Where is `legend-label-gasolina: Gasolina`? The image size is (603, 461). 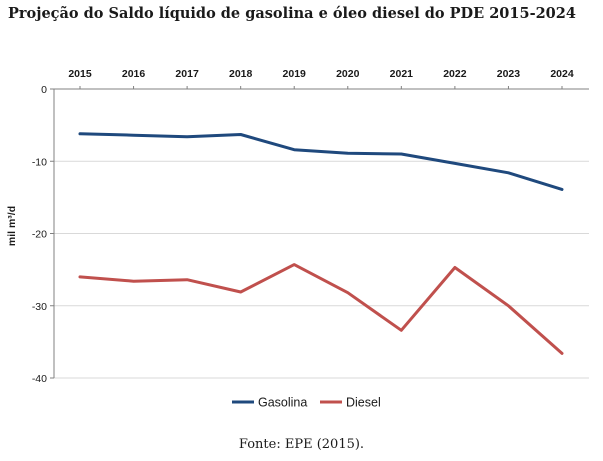 legend-label-gasolina: Gasolina is located at coordinates (282, 403).